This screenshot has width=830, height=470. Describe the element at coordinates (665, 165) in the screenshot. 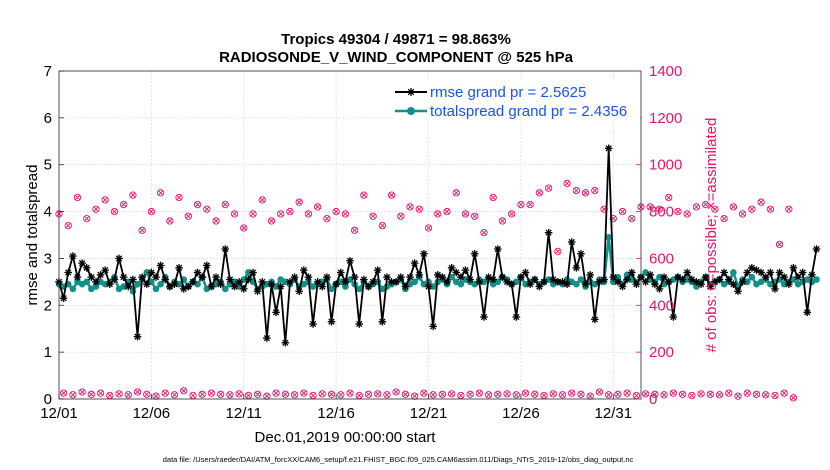

I see `y2-tick-label: 1000` at that location.